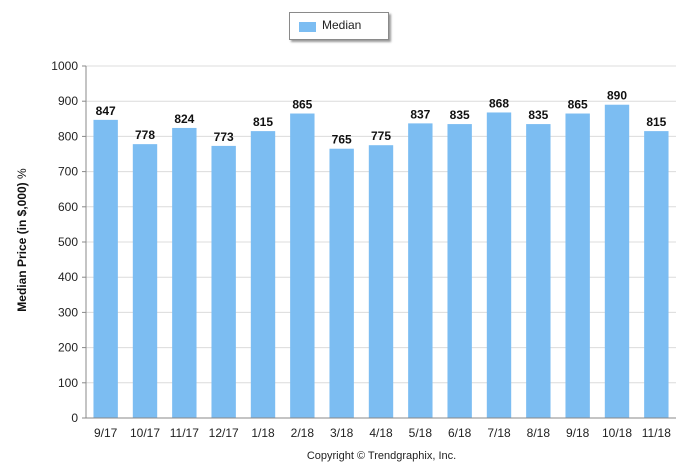 Image resolution: width=699 pixels, height=469 pixels. I want to click on x-tick-label: 10/18, so click(617, 433).